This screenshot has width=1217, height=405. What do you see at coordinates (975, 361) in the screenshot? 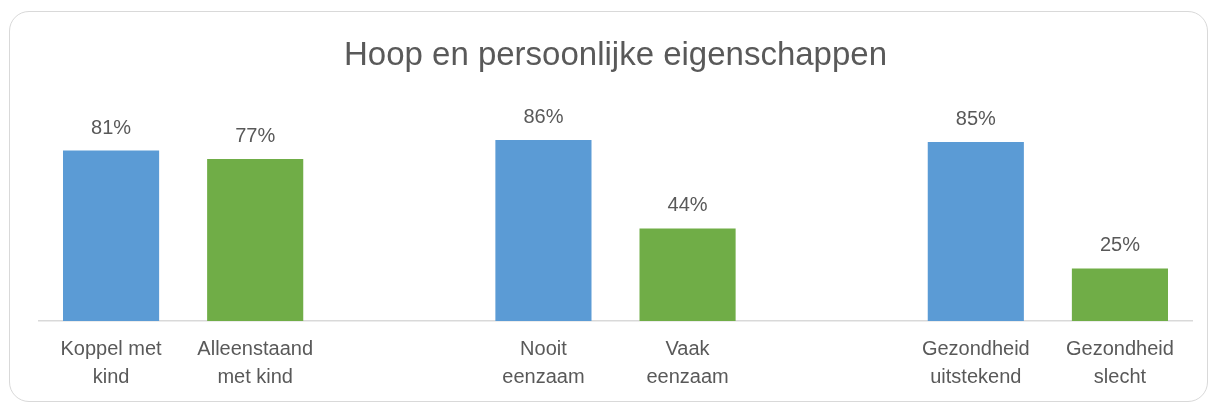
I see `x-tick-label: Gezondheid uitstekend` at bounding box center [975, 361].